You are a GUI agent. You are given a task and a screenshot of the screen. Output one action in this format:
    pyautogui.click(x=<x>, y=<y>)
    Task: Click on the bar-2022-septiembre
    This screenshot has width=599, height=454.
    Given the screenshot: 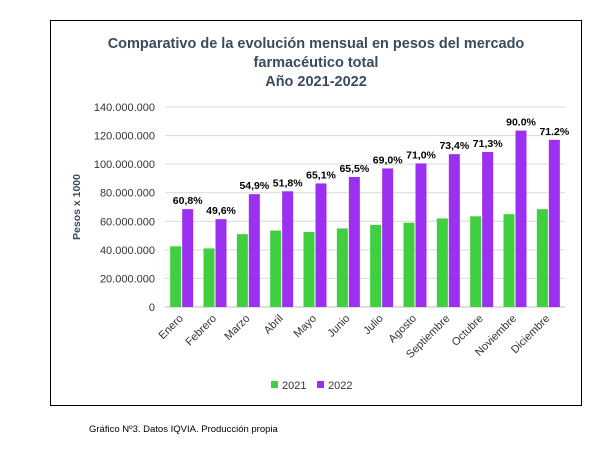 What is the action you would take?
    pyautogui.click(x=454, y=230)
    